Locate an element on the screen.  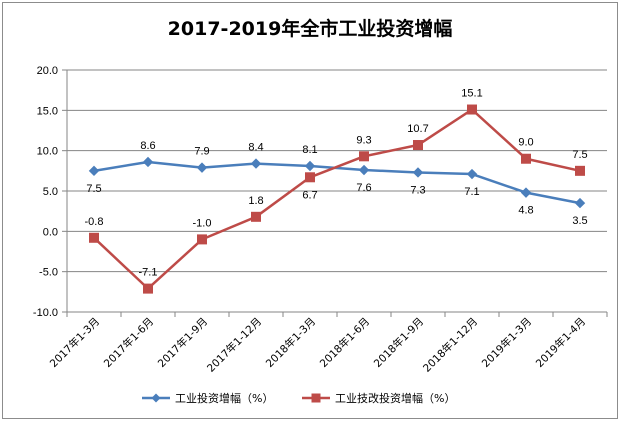
y-tick-label: 10.0 is located at coordinates (47, 152).